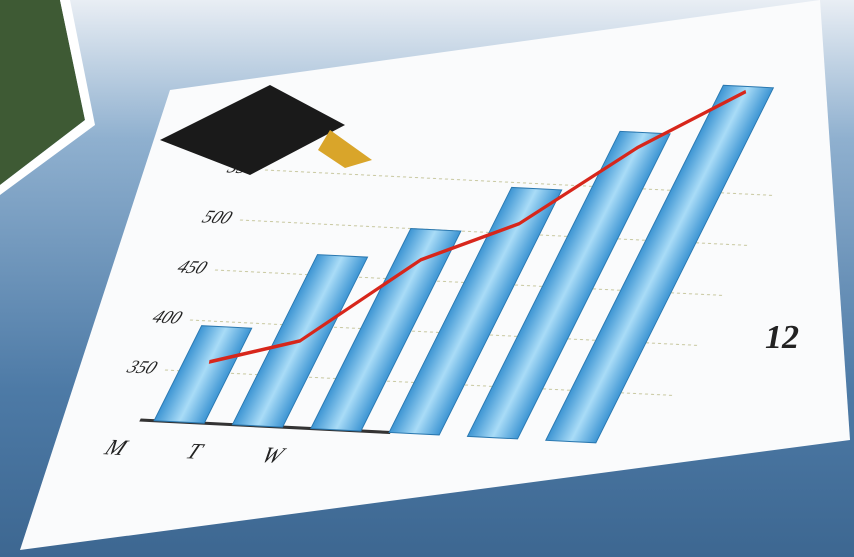 The height and width of the screenshot is (557, 854). What do you see at coordinates (167, 317) in the screenshot?
I see `y-tick-label: 400` at bounding box center [167, 317].